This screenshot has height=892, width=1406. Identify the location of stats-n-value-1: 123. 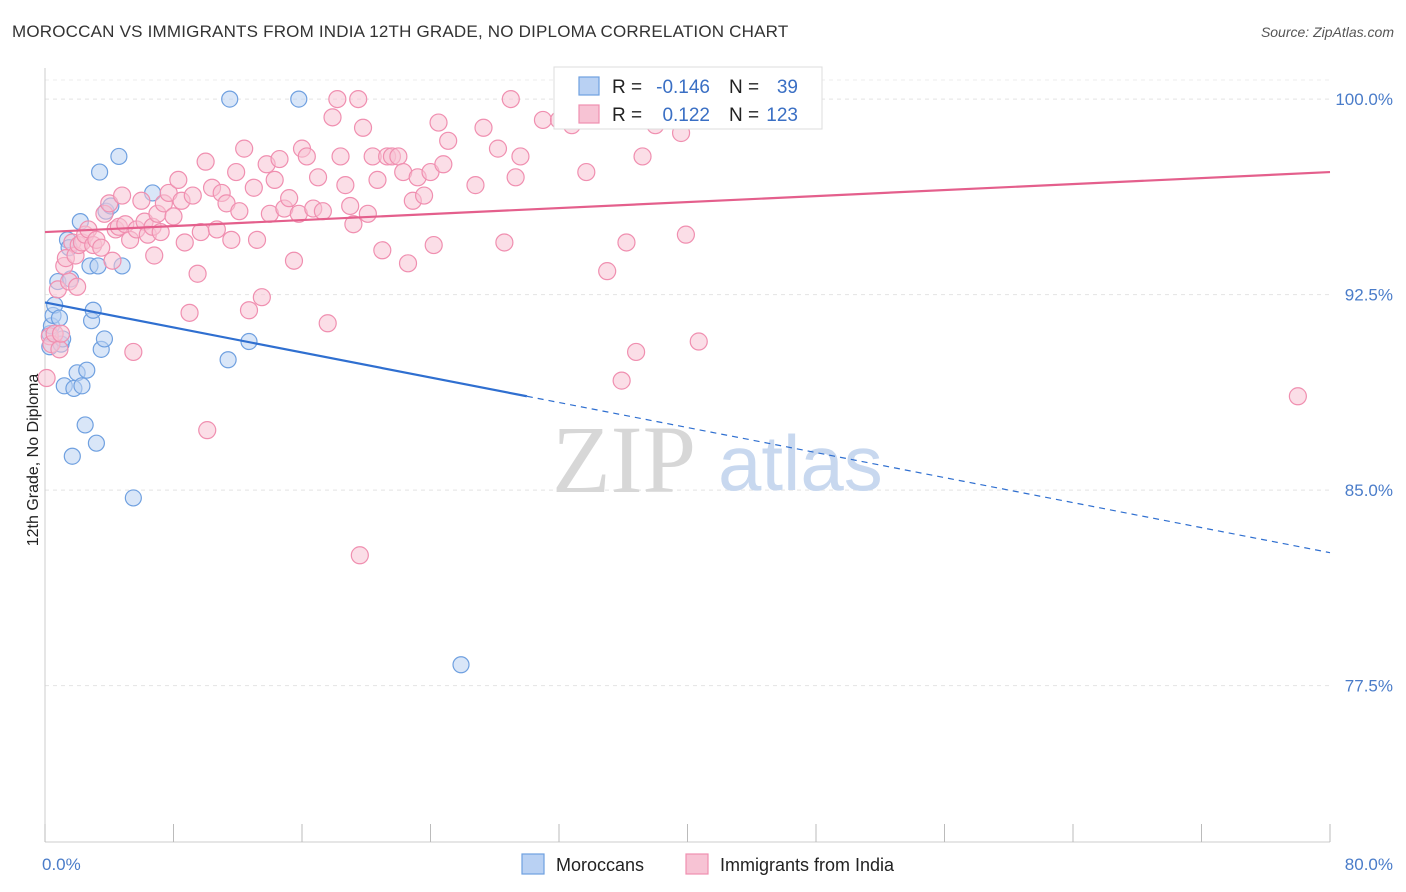
(782, 115).